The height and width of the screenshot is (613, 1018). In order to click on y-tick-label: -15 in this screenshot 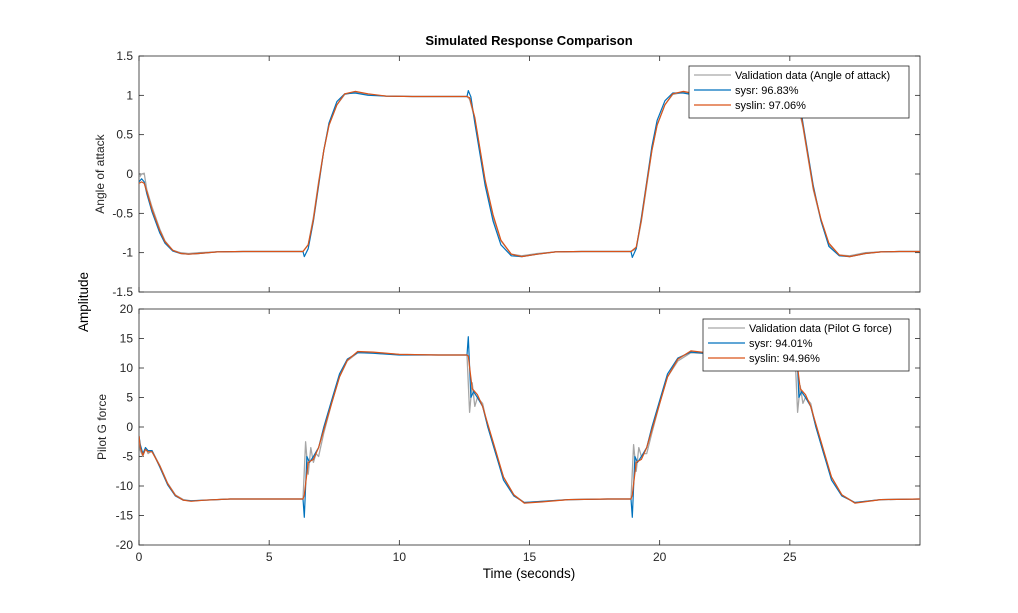, I will do `click(125, 516)`.